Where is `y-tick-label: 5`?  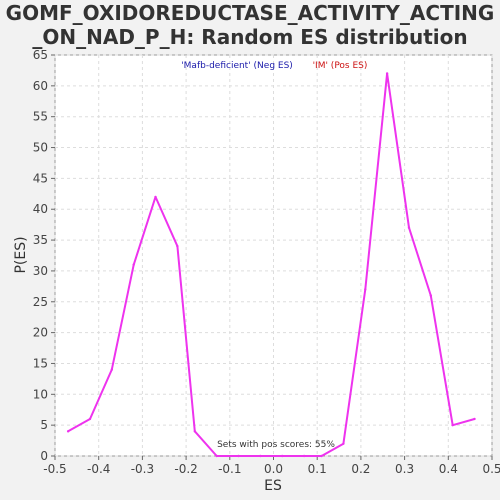
y-tick-label: 5 is located at coordinates (44, 425).